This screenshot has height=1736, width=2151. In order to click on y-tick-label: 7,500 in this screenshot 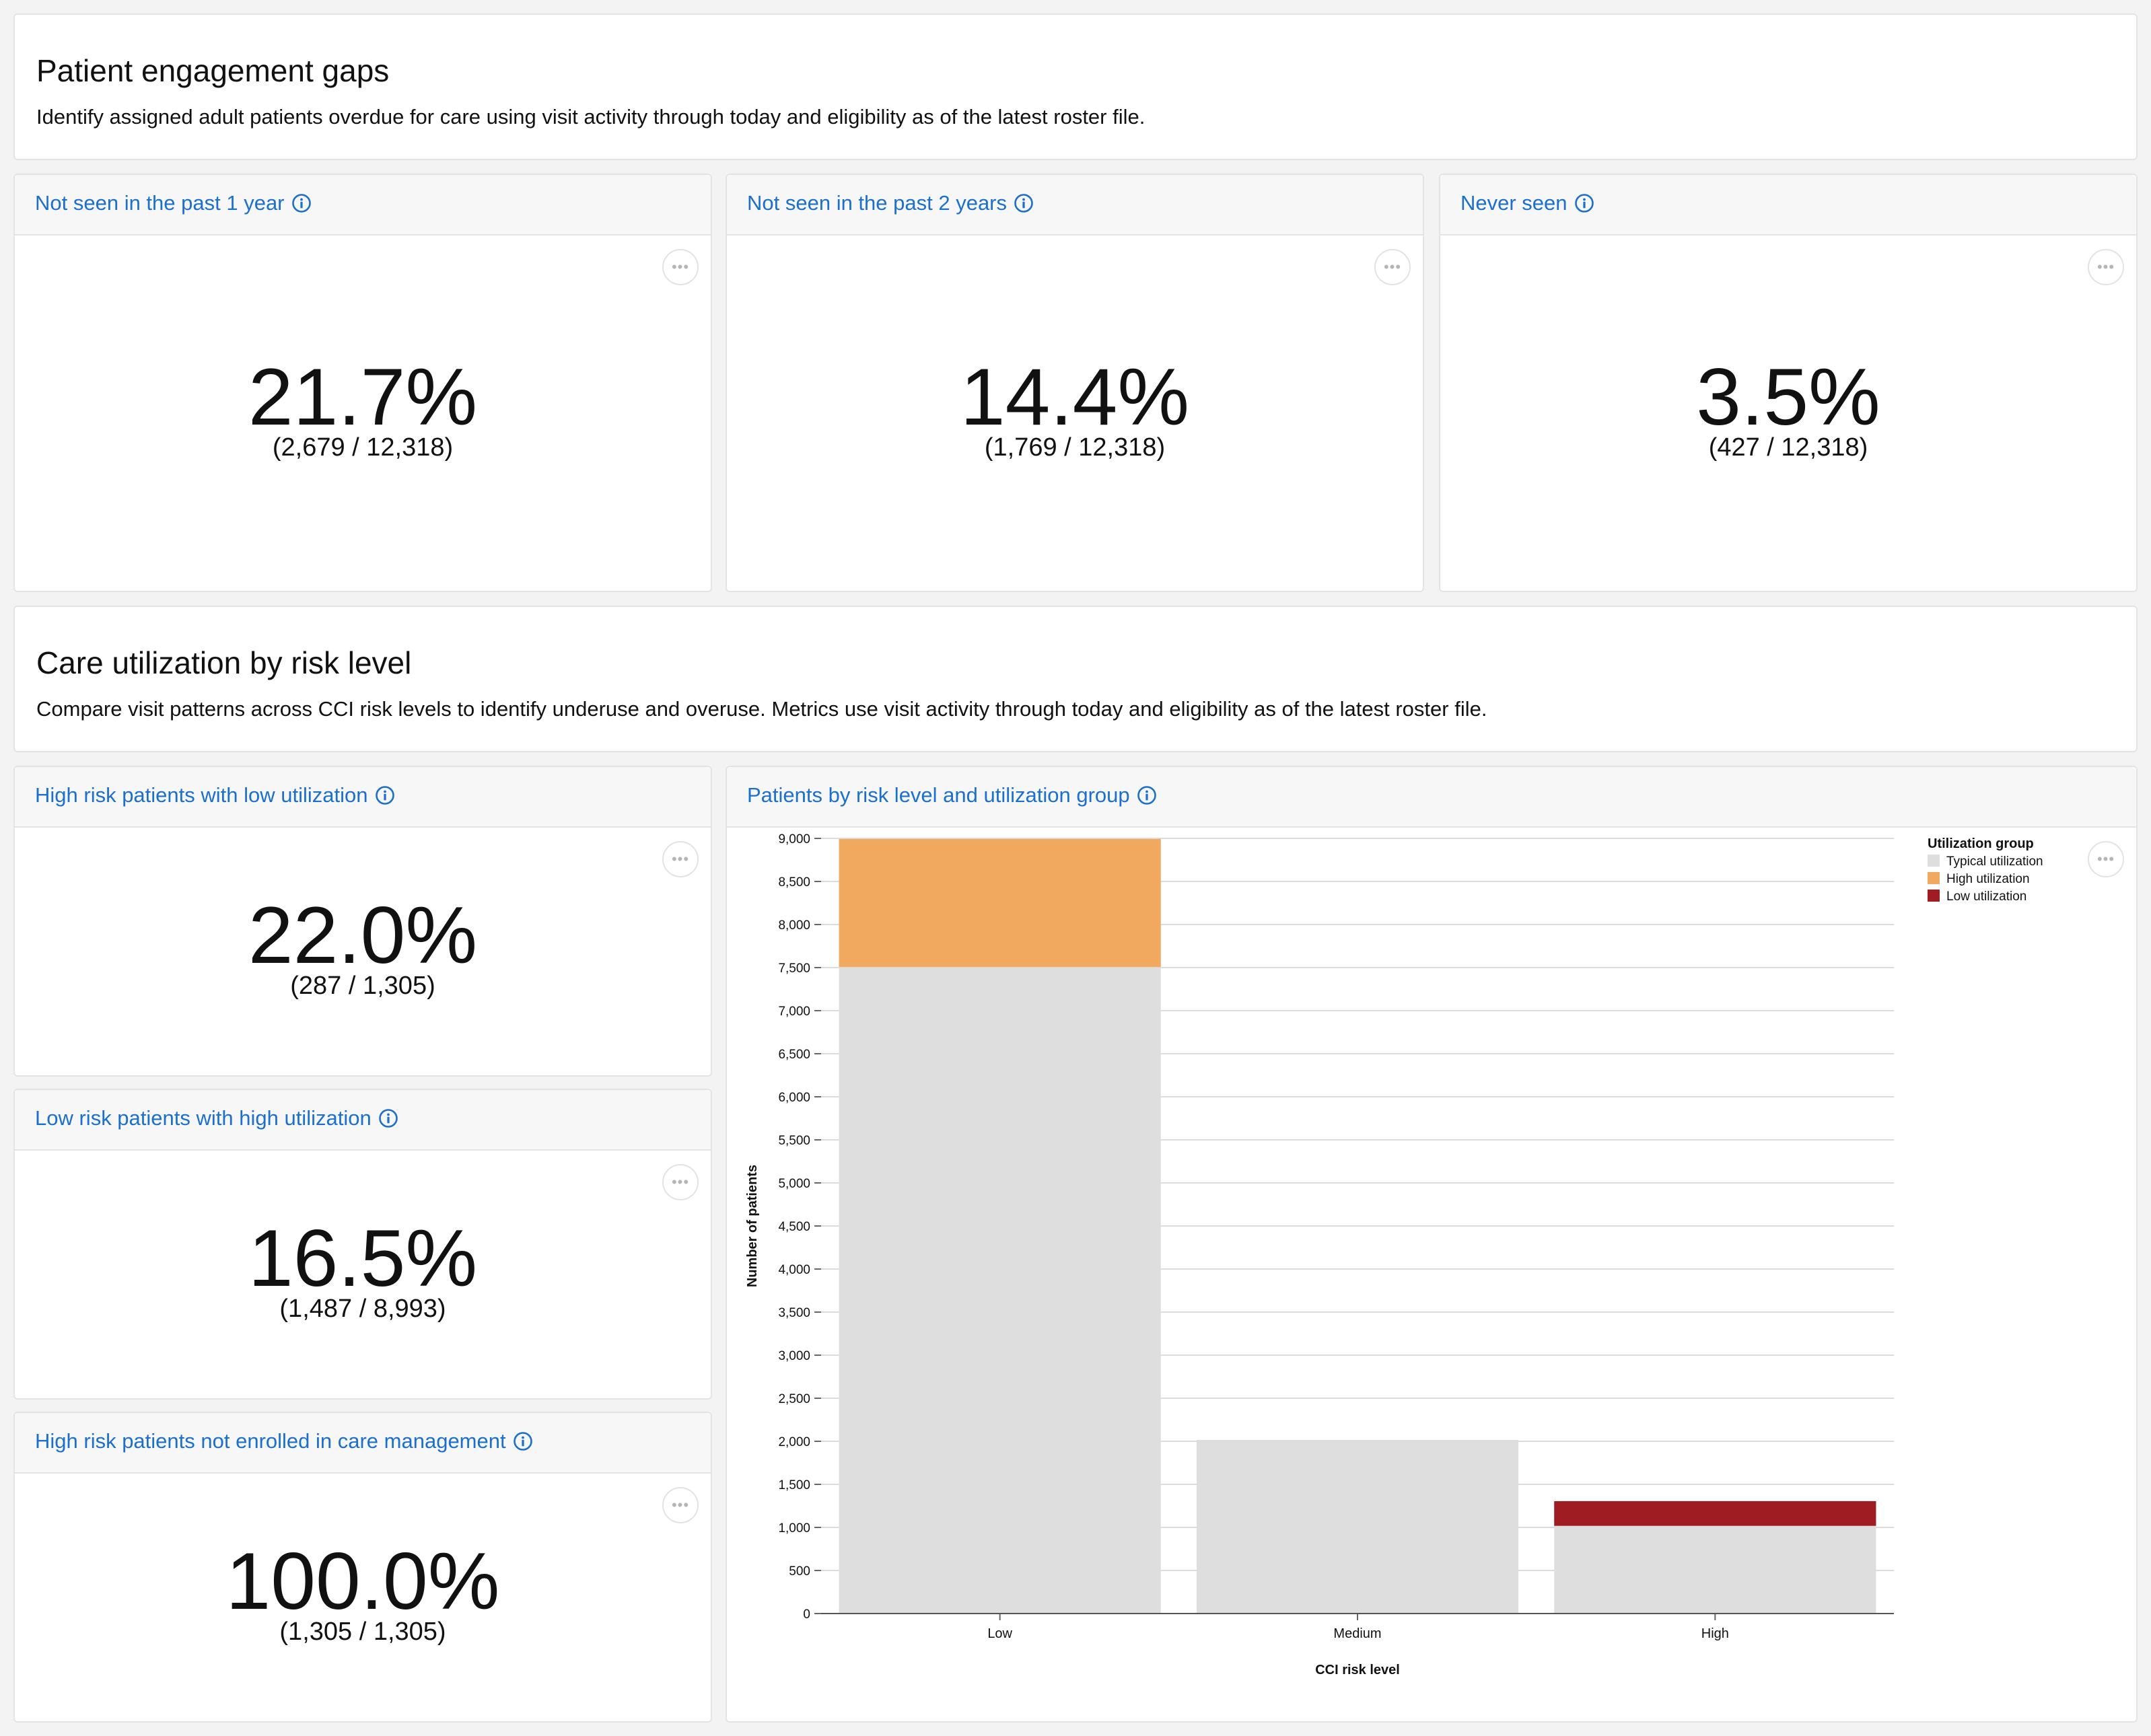, I will do `click(794, 969)`.